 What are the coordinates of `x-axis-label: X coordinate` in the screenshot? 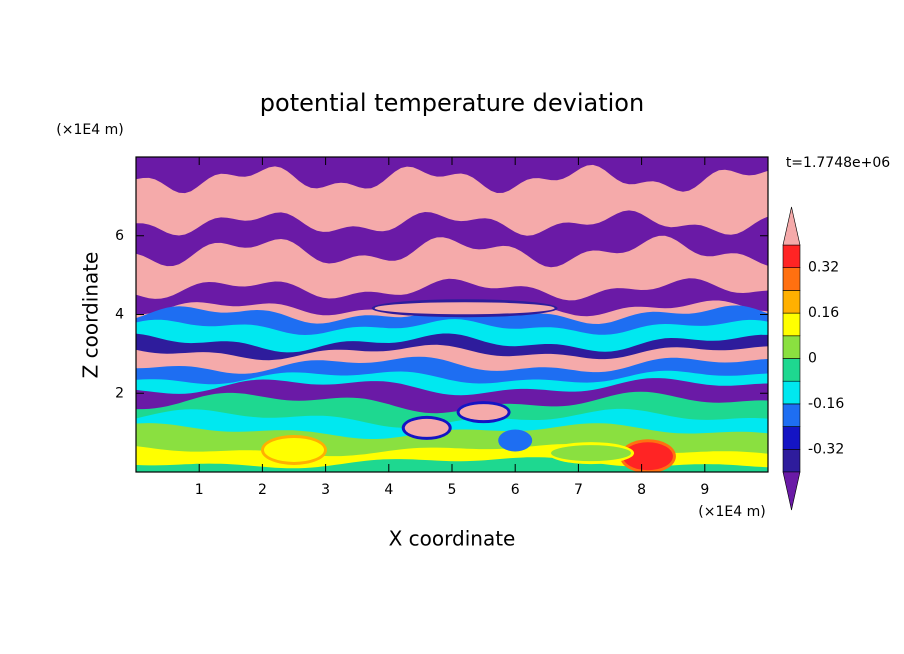 It's located at (452, 539).